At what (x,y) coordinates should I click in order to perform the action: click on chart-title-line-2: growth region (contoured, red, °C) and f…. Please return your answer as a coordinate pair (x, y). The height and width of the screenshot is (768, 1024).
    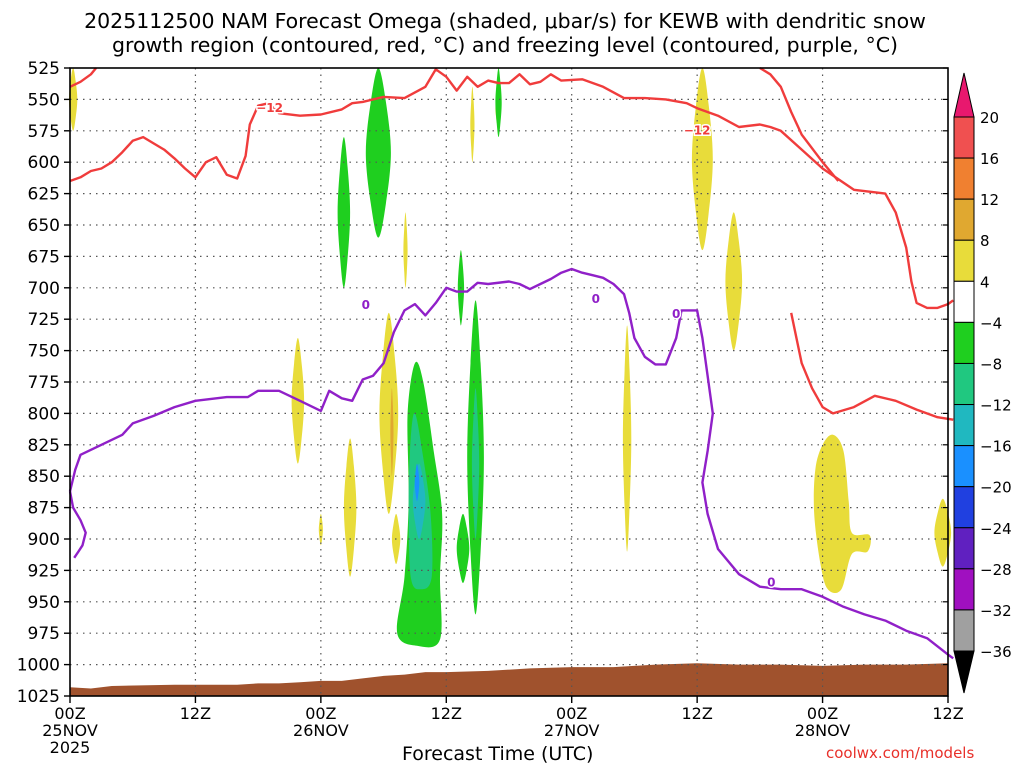
    Looking at the image, I should click on (505, 45).